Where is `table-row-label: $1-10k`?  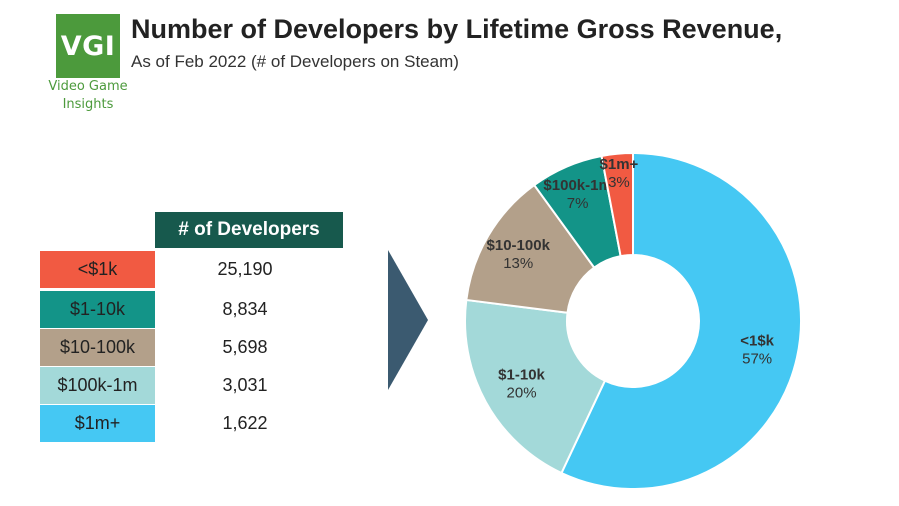
table-row-label: $1-10k is located at coordinates (97, 309).